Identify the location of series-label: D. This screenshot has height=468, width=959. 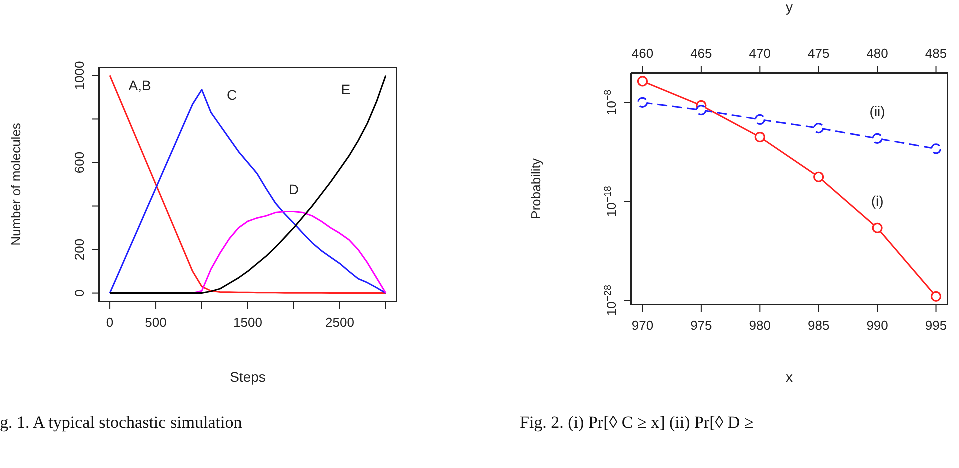
(294, 190).